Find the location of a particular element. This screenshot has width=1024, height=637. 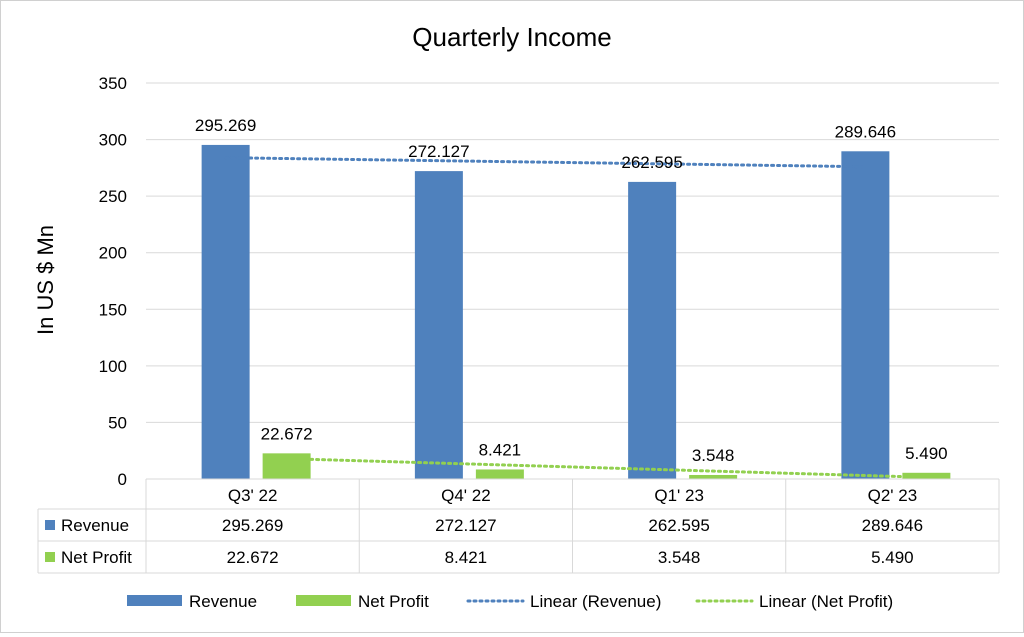

legend-item-net-profit: Net Profit is located at coordinates (362, 601).